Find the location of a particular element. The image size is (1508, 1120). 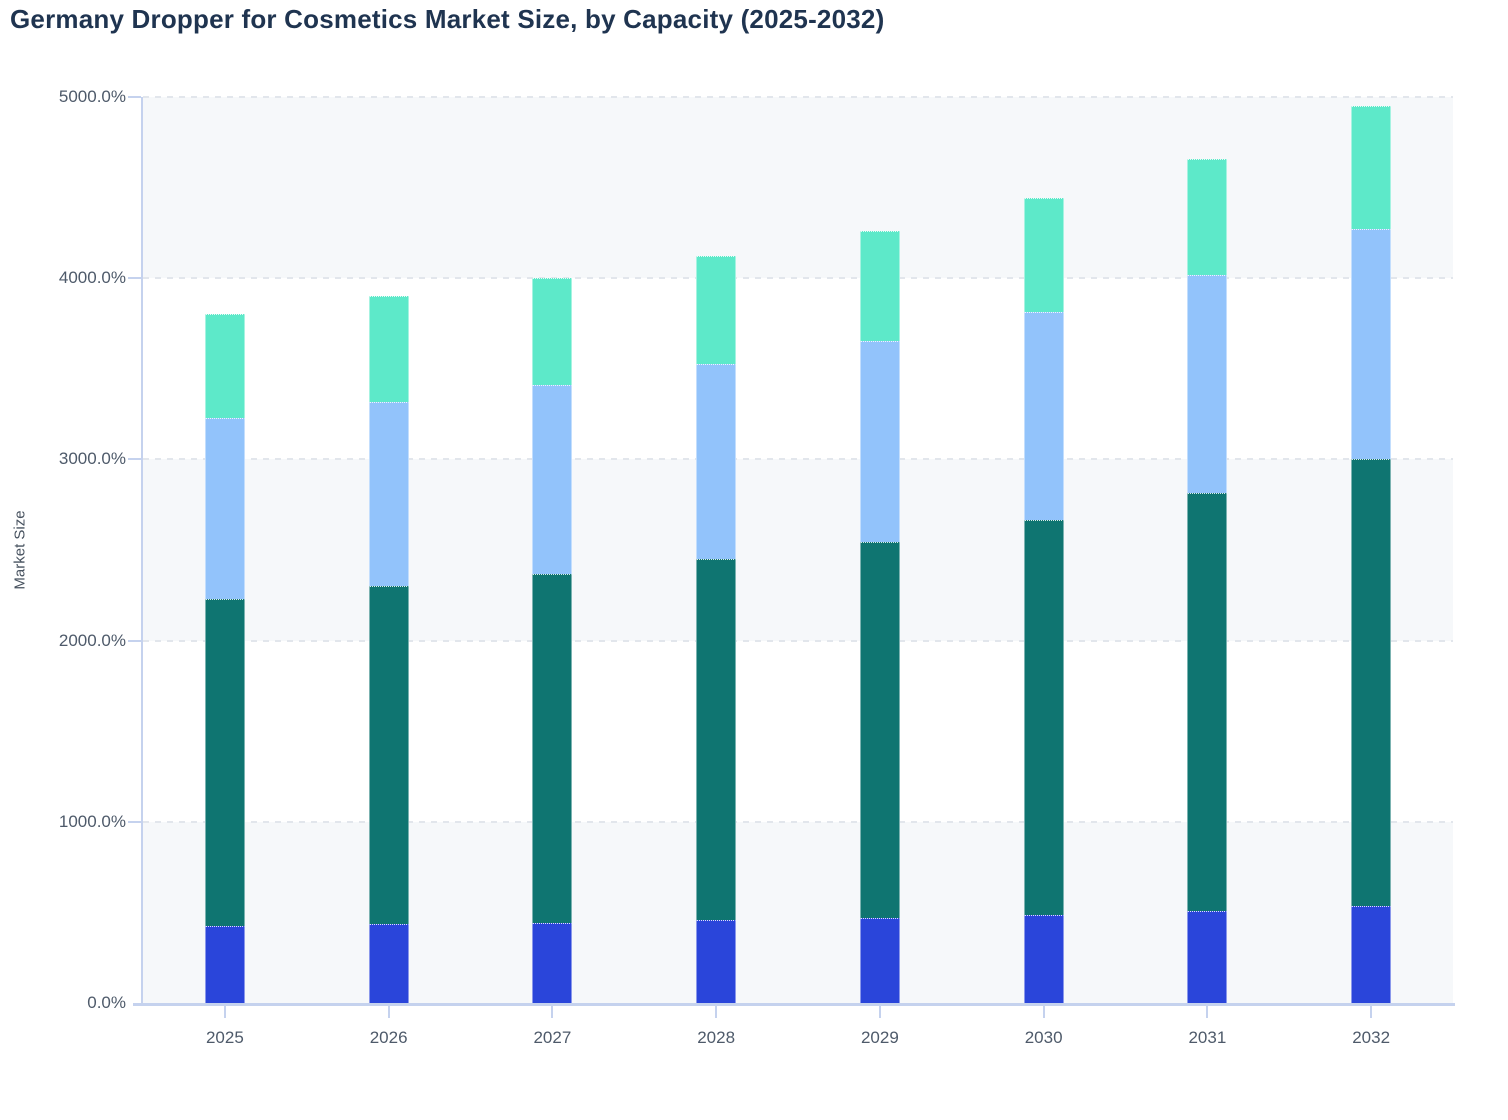

bar-2030-segment-royal-blue-bottom is located at coordinates (1043, 959).